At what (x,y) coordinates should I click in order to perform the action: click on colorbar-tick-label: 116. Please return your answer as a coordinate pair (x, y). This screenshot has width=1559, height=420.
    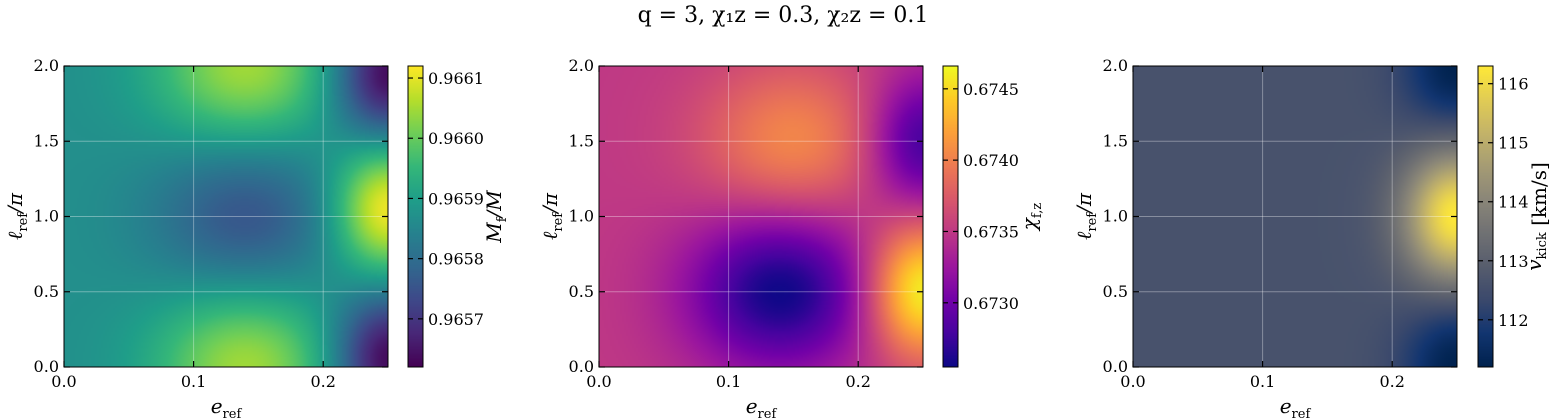
    Looking at the image, I should click on (1513, 84).